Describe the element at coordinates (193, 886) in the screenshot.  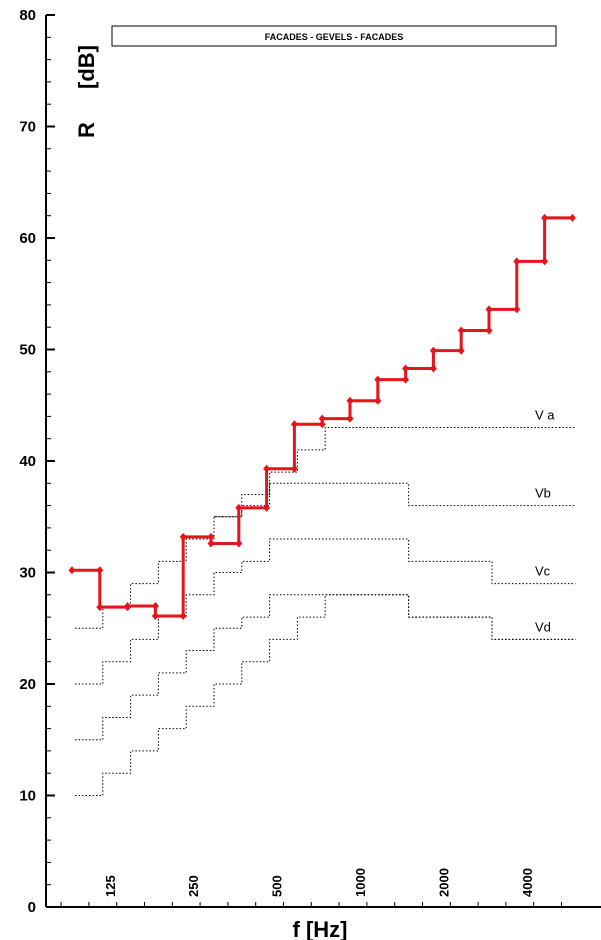
I see `x-tick-label: 250` at that location.